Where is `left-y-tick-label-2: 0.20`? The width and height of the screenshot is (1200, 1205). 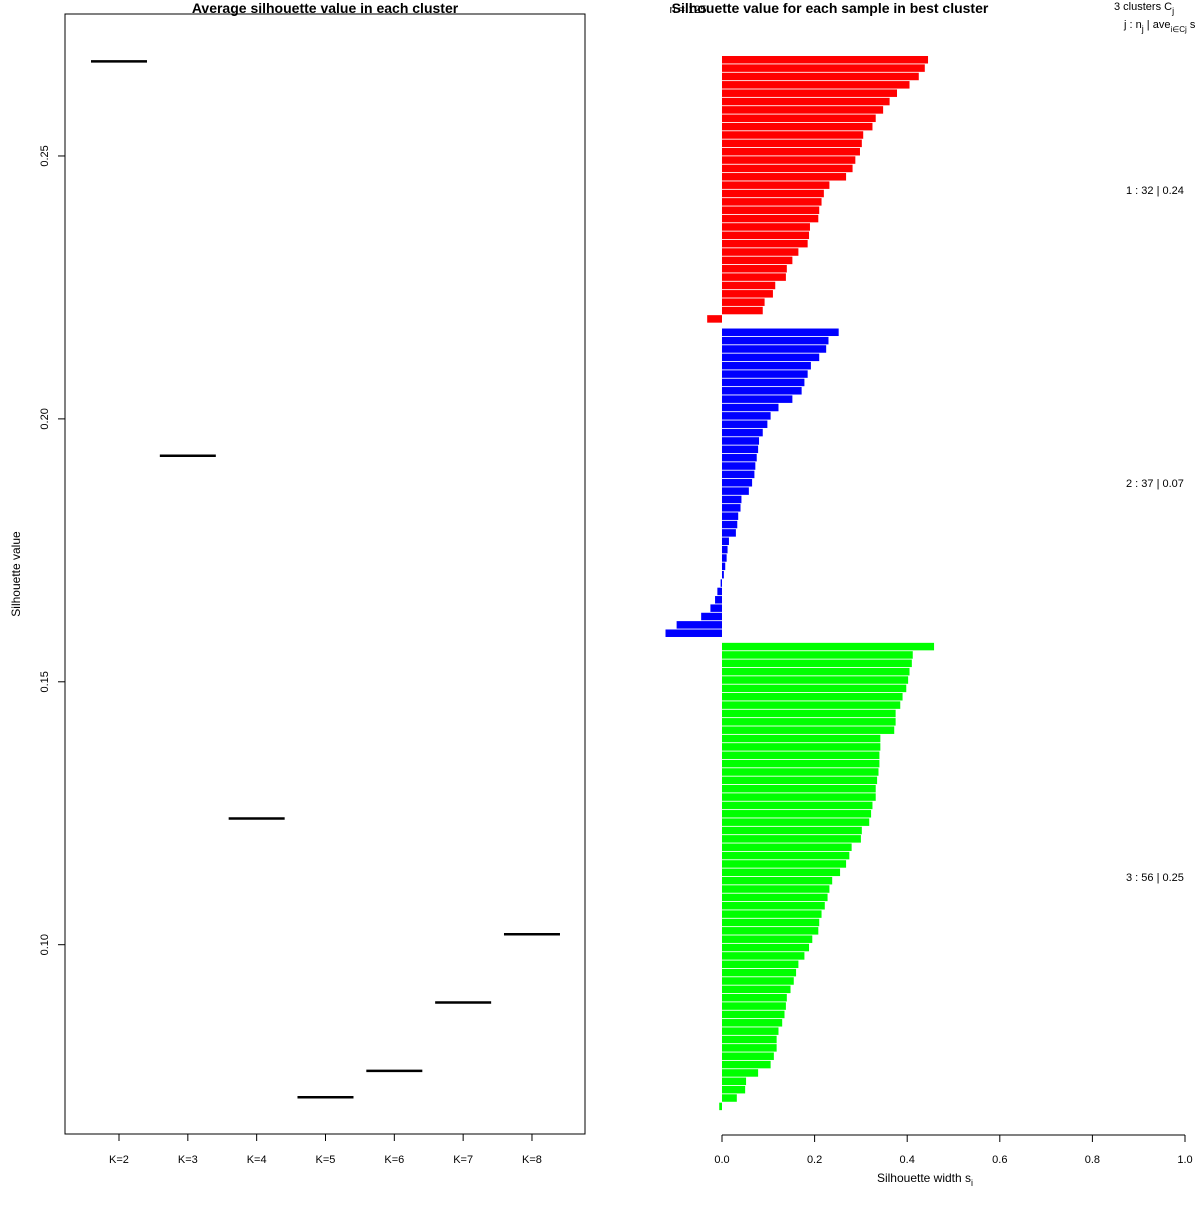 left-y-tick-label-2: 0.20 is located at coordinates (45, 418).